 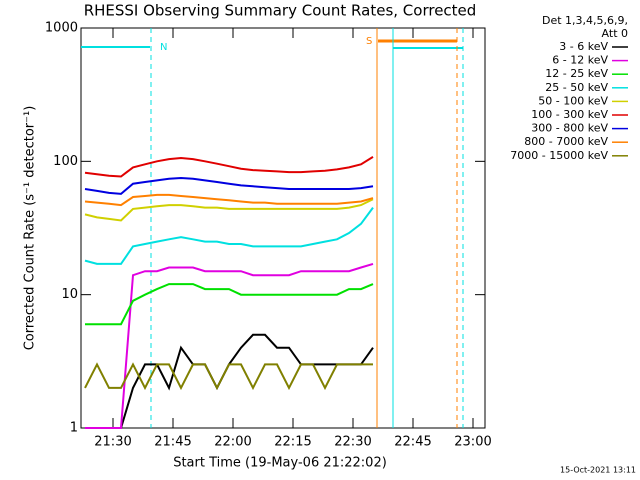 I want to click on footer: 15-Oct-2021 13:11, so click(x=598, y=470).